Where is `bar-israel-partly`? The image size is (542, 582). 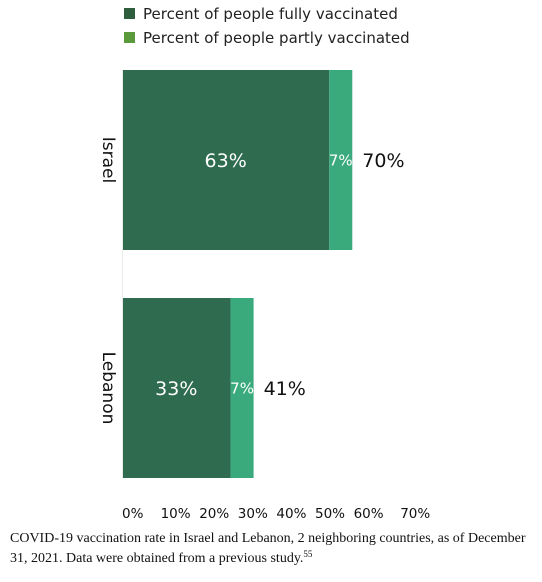 bar-israel-partly is located at coordinates (341, 160).